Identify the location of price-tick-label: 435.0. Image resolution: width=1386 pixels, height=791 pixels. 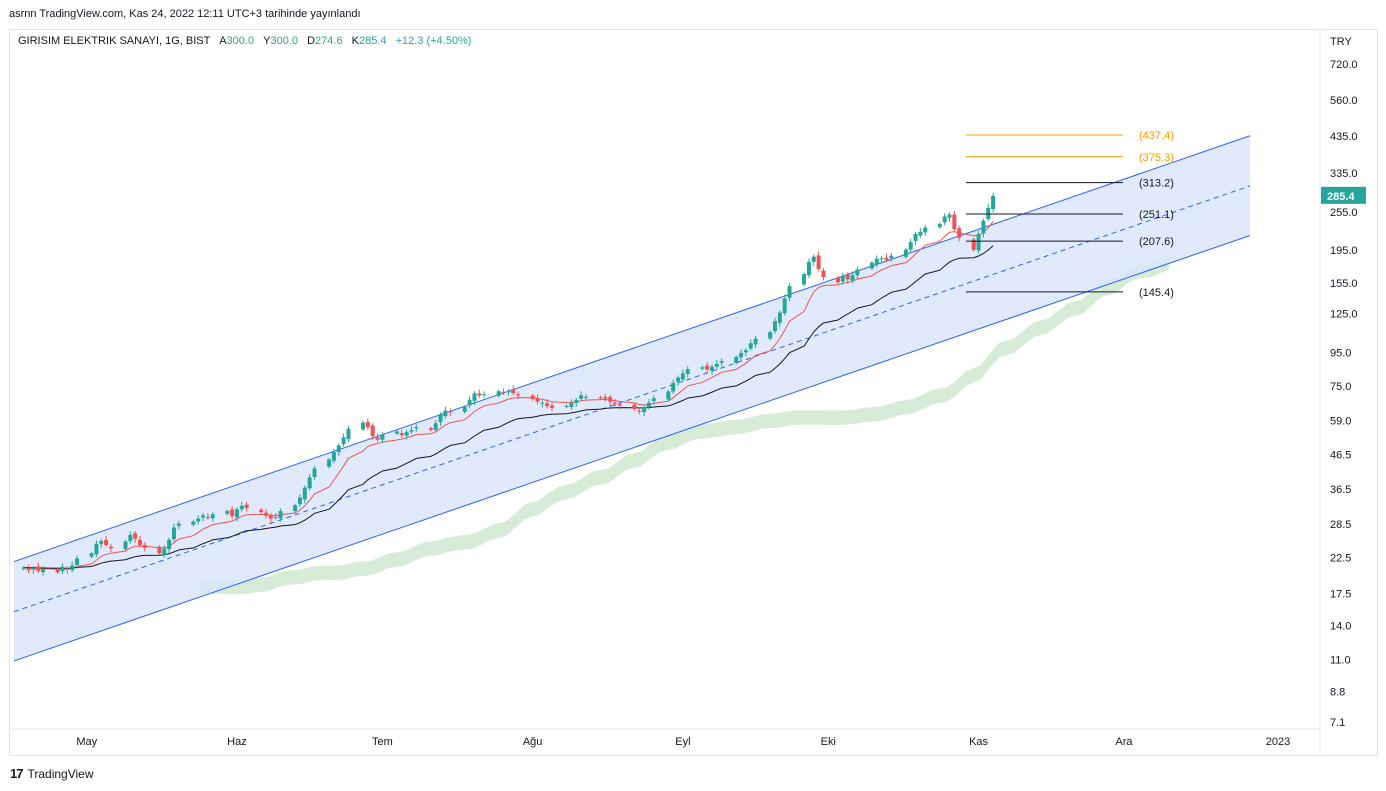
(1344, 137).